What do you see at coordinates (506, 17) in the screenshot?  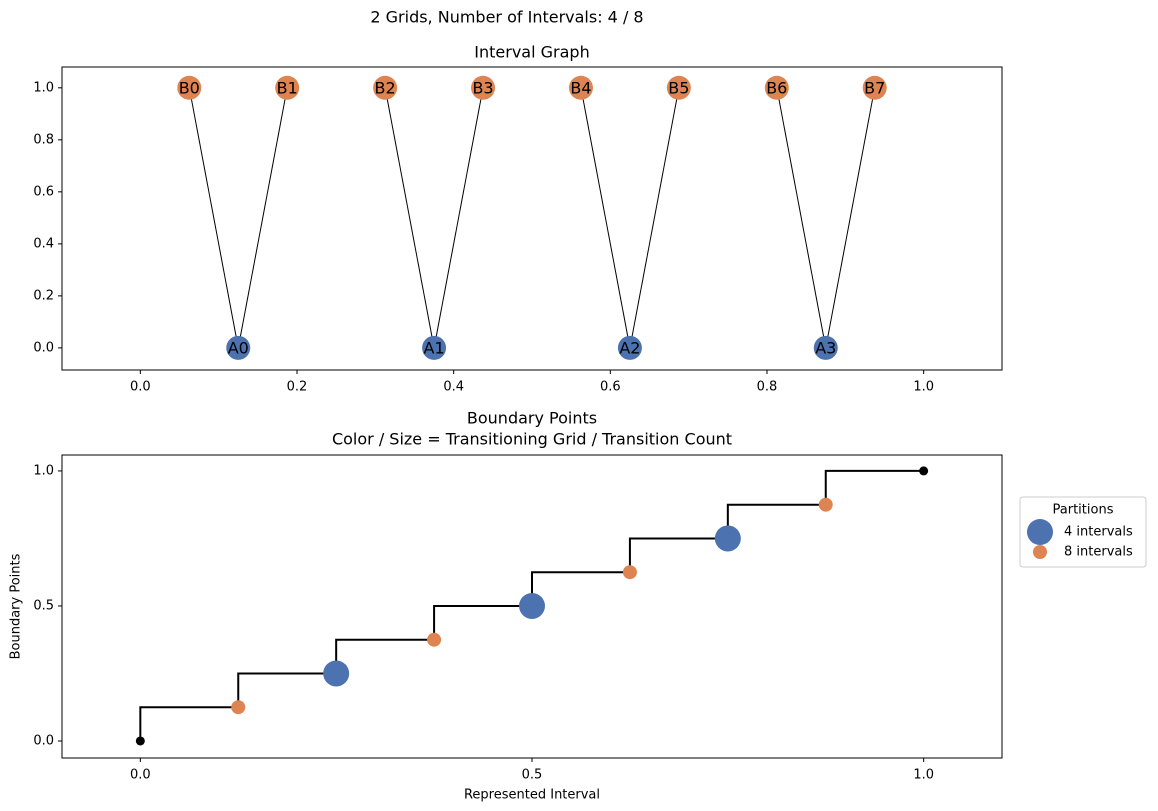 I see `suptitle: 2 Grids, Number of Intervals: 4 / 8` at bounding box center [506, 17].